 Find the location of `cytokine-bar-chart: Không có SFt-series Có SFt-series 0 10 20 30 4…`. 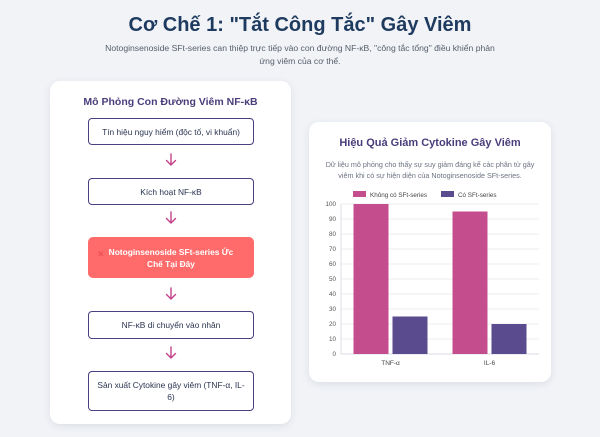

cytokine-bar-chart: Không có SFt-series Có SFt-series 0 10 20 30 4… is located at coordinates (432, 279).